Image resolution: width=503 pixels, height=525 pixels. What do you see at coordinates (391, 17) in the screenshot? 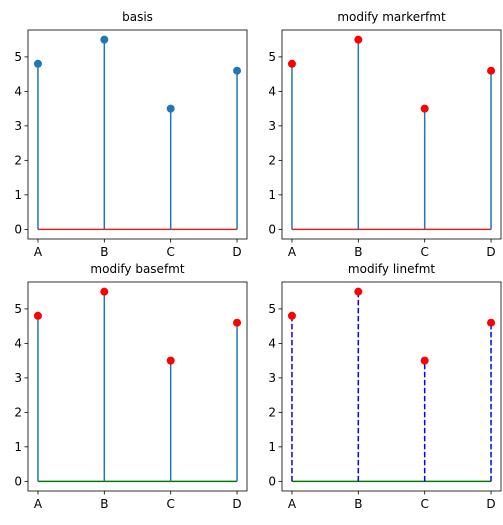
I see `subplot-title: modify markerfmt` at bounding box center [391, 17].